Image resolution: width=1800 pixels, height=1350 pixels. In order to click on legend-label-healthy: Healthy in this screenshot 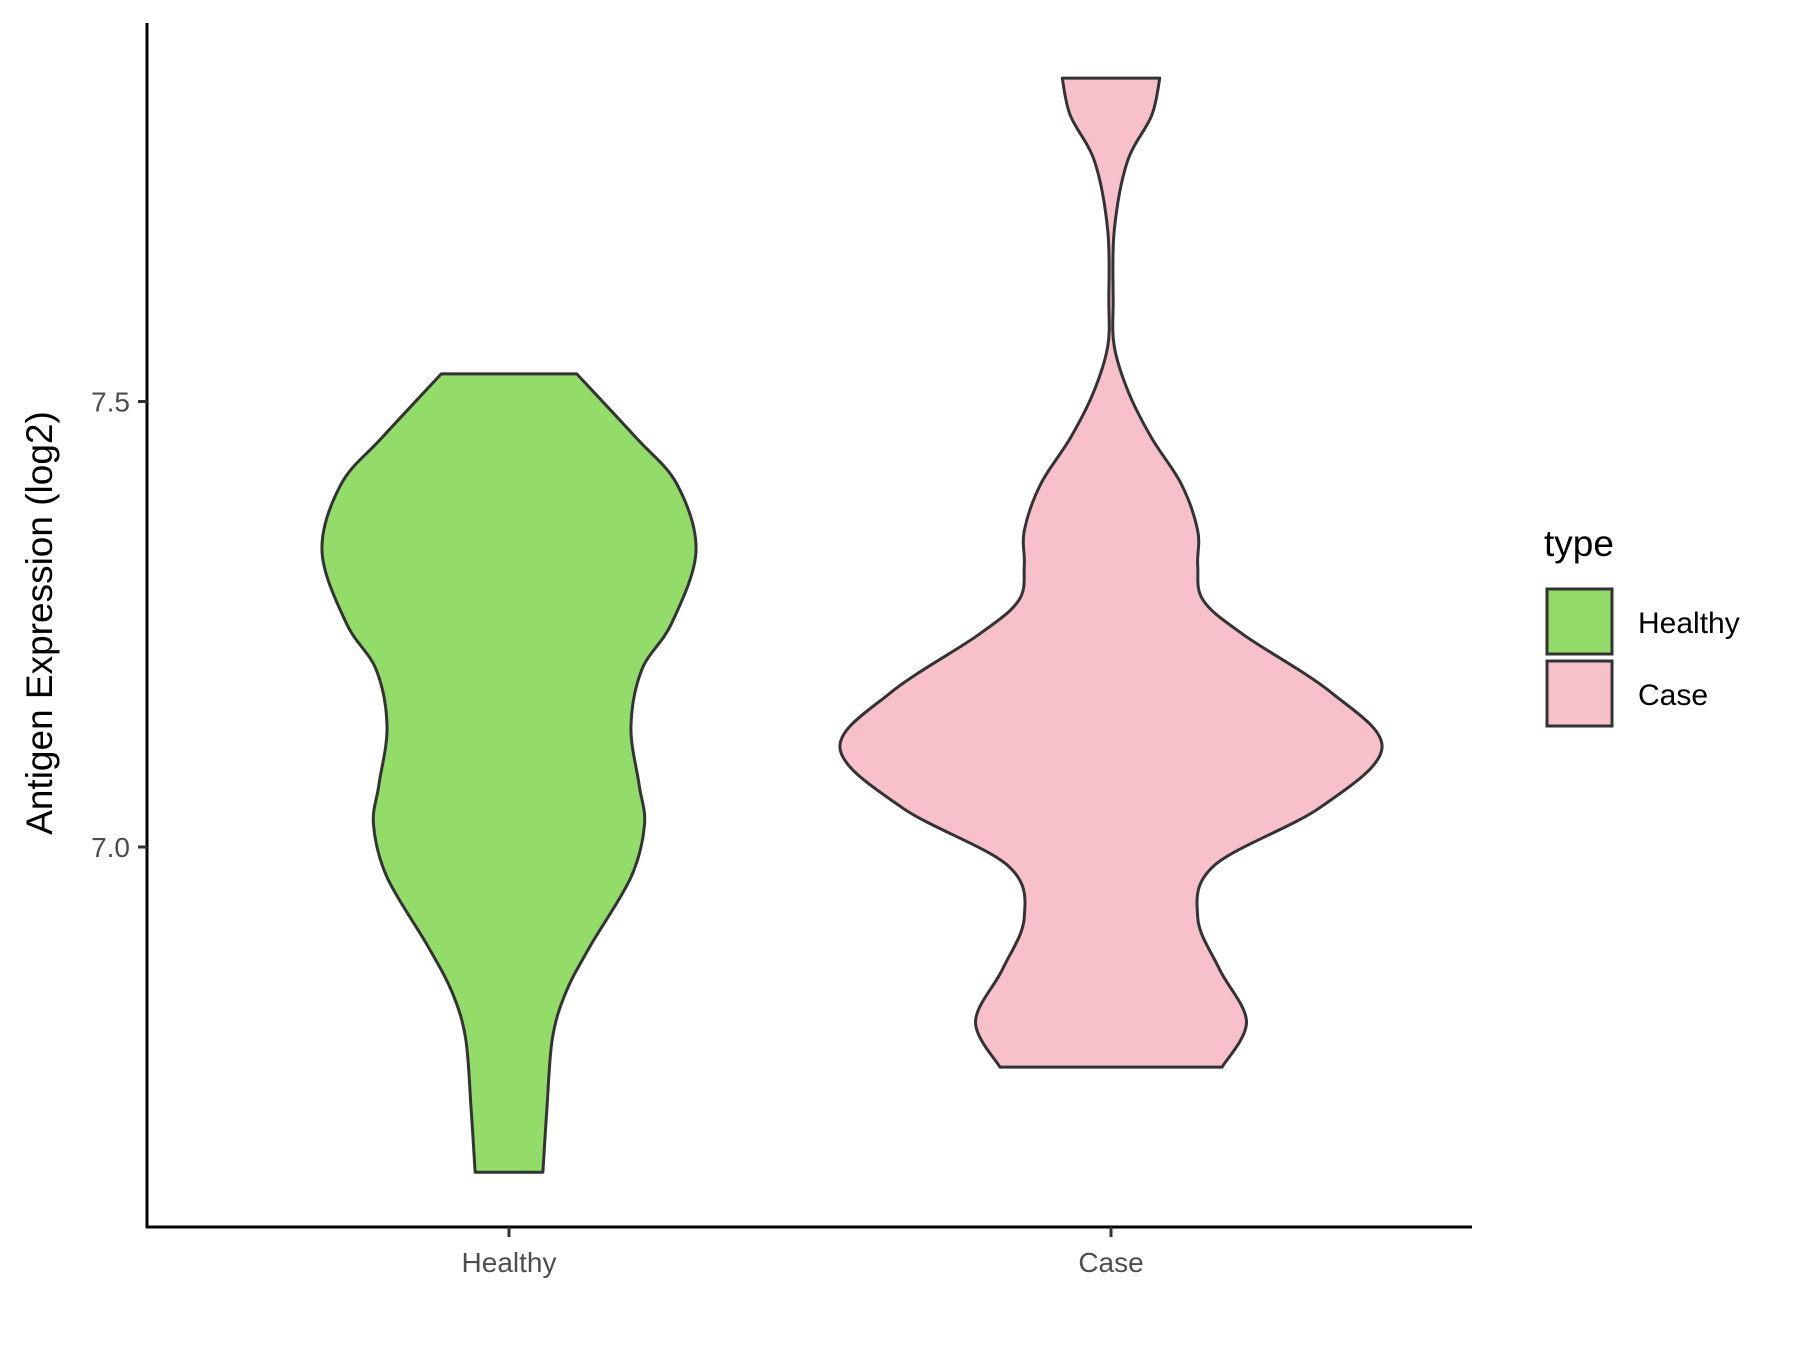, I will do `click(1689, 623)`.